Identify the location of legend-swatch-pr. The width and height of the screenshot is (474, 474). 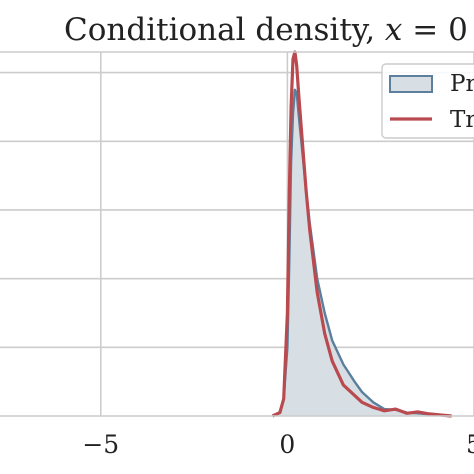
(411, 84).